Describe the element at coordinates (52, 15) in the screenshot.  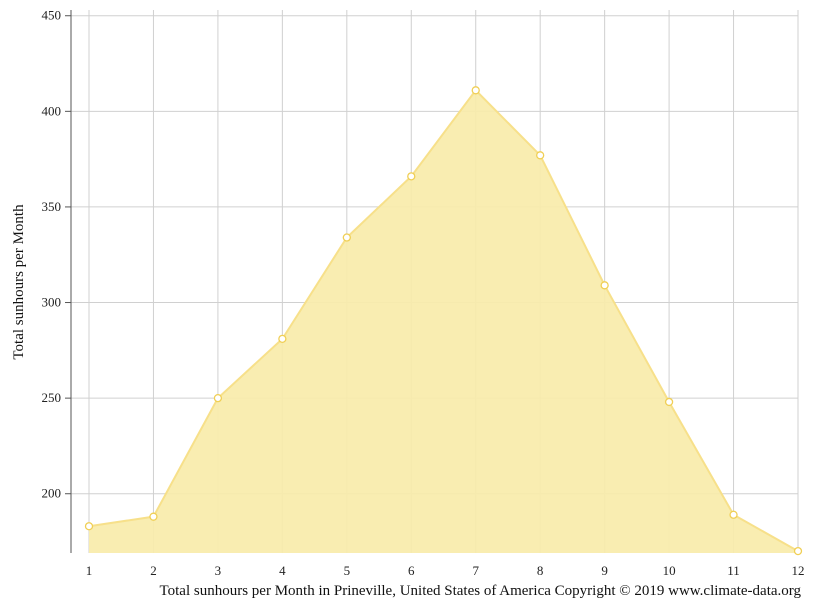
I see `y-tick-label-450: 450` at that location.